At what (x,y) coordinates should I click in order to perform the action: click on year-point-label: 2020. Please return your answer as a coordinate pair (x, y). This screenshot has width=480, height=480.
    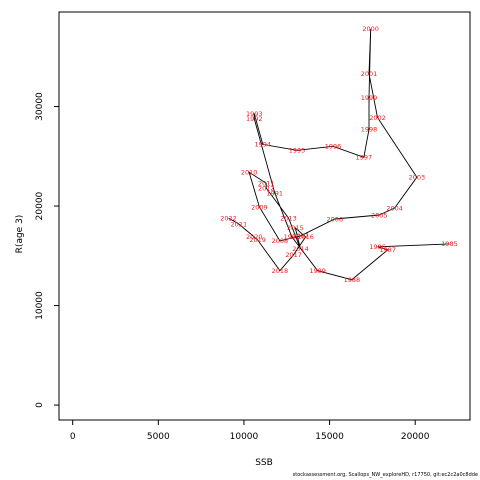
    Looking at the image, I should click on (254, 237).